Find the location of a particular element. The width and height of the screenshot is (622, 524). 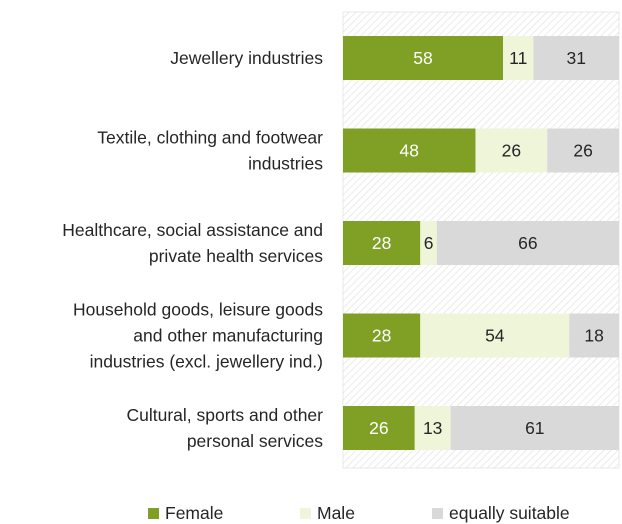

legend-label: Male is located at coordinates (336, 512).